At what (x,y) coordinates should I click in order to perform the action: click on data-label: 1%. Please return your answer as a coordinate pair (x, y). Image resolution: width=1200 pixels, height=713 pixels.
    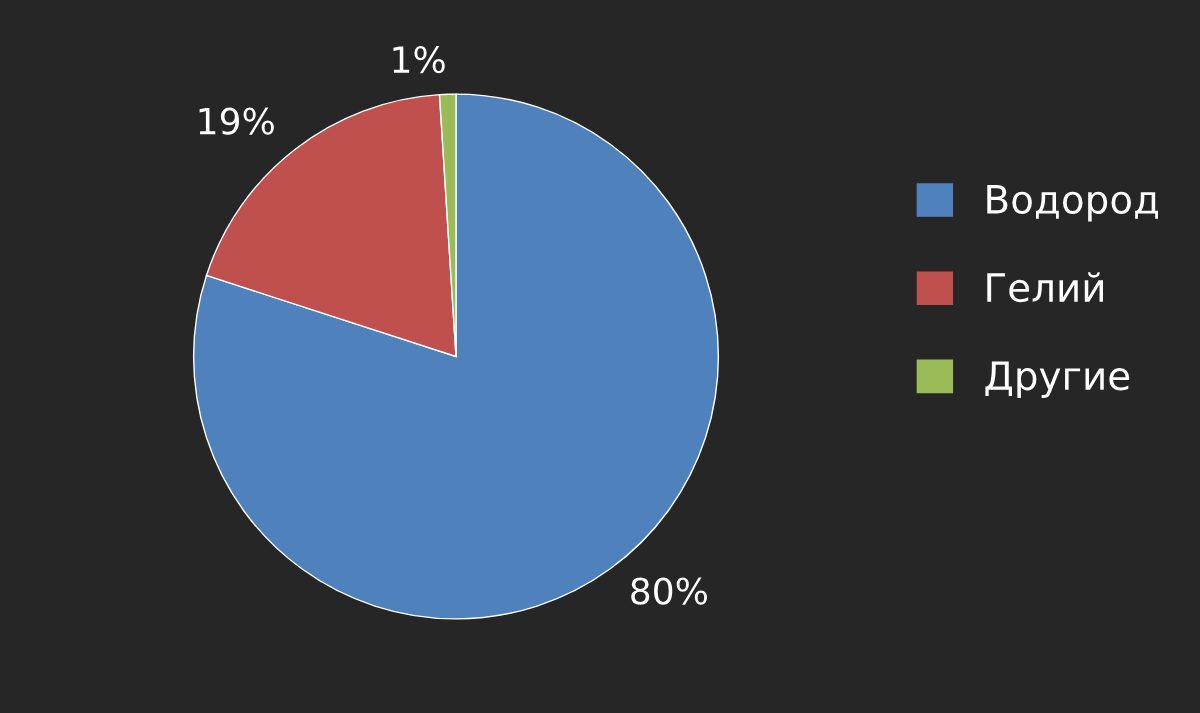
    Looking at the image, I should click on (419, 59).